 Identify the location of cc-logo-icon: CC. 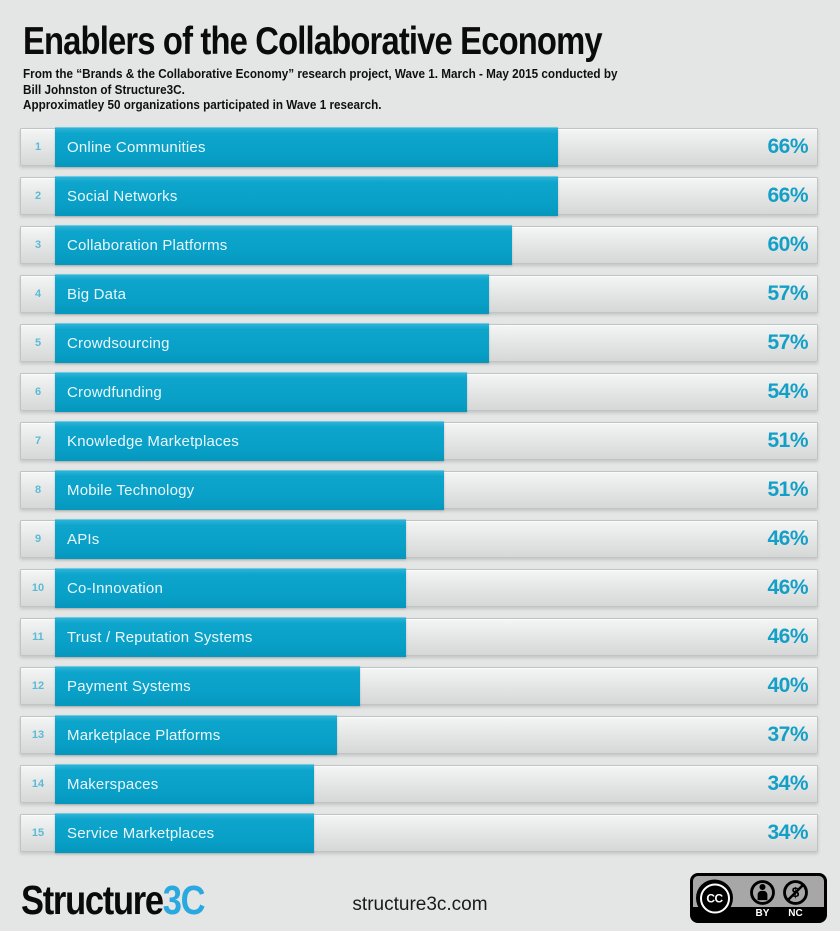
(714, 898).